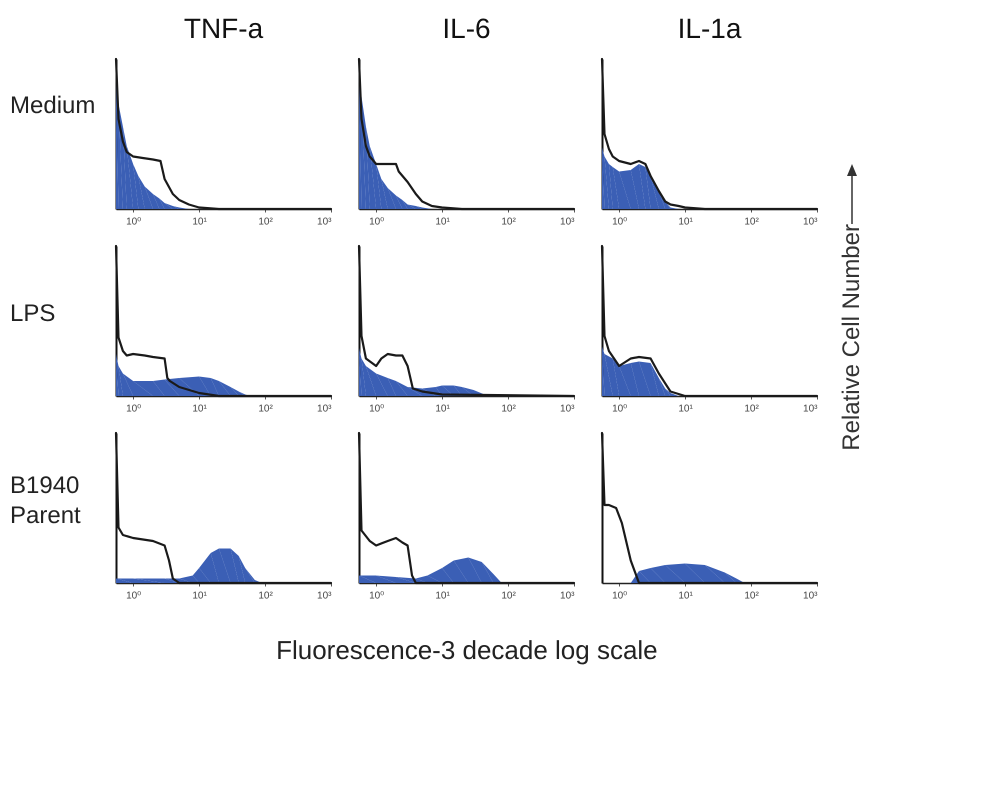 This screenshot has height=809, width=1000. What do you see at coordinates (33, 313) in the screenshot?
I see `y-axis-title: LPS` at bounding box center [33, 313].